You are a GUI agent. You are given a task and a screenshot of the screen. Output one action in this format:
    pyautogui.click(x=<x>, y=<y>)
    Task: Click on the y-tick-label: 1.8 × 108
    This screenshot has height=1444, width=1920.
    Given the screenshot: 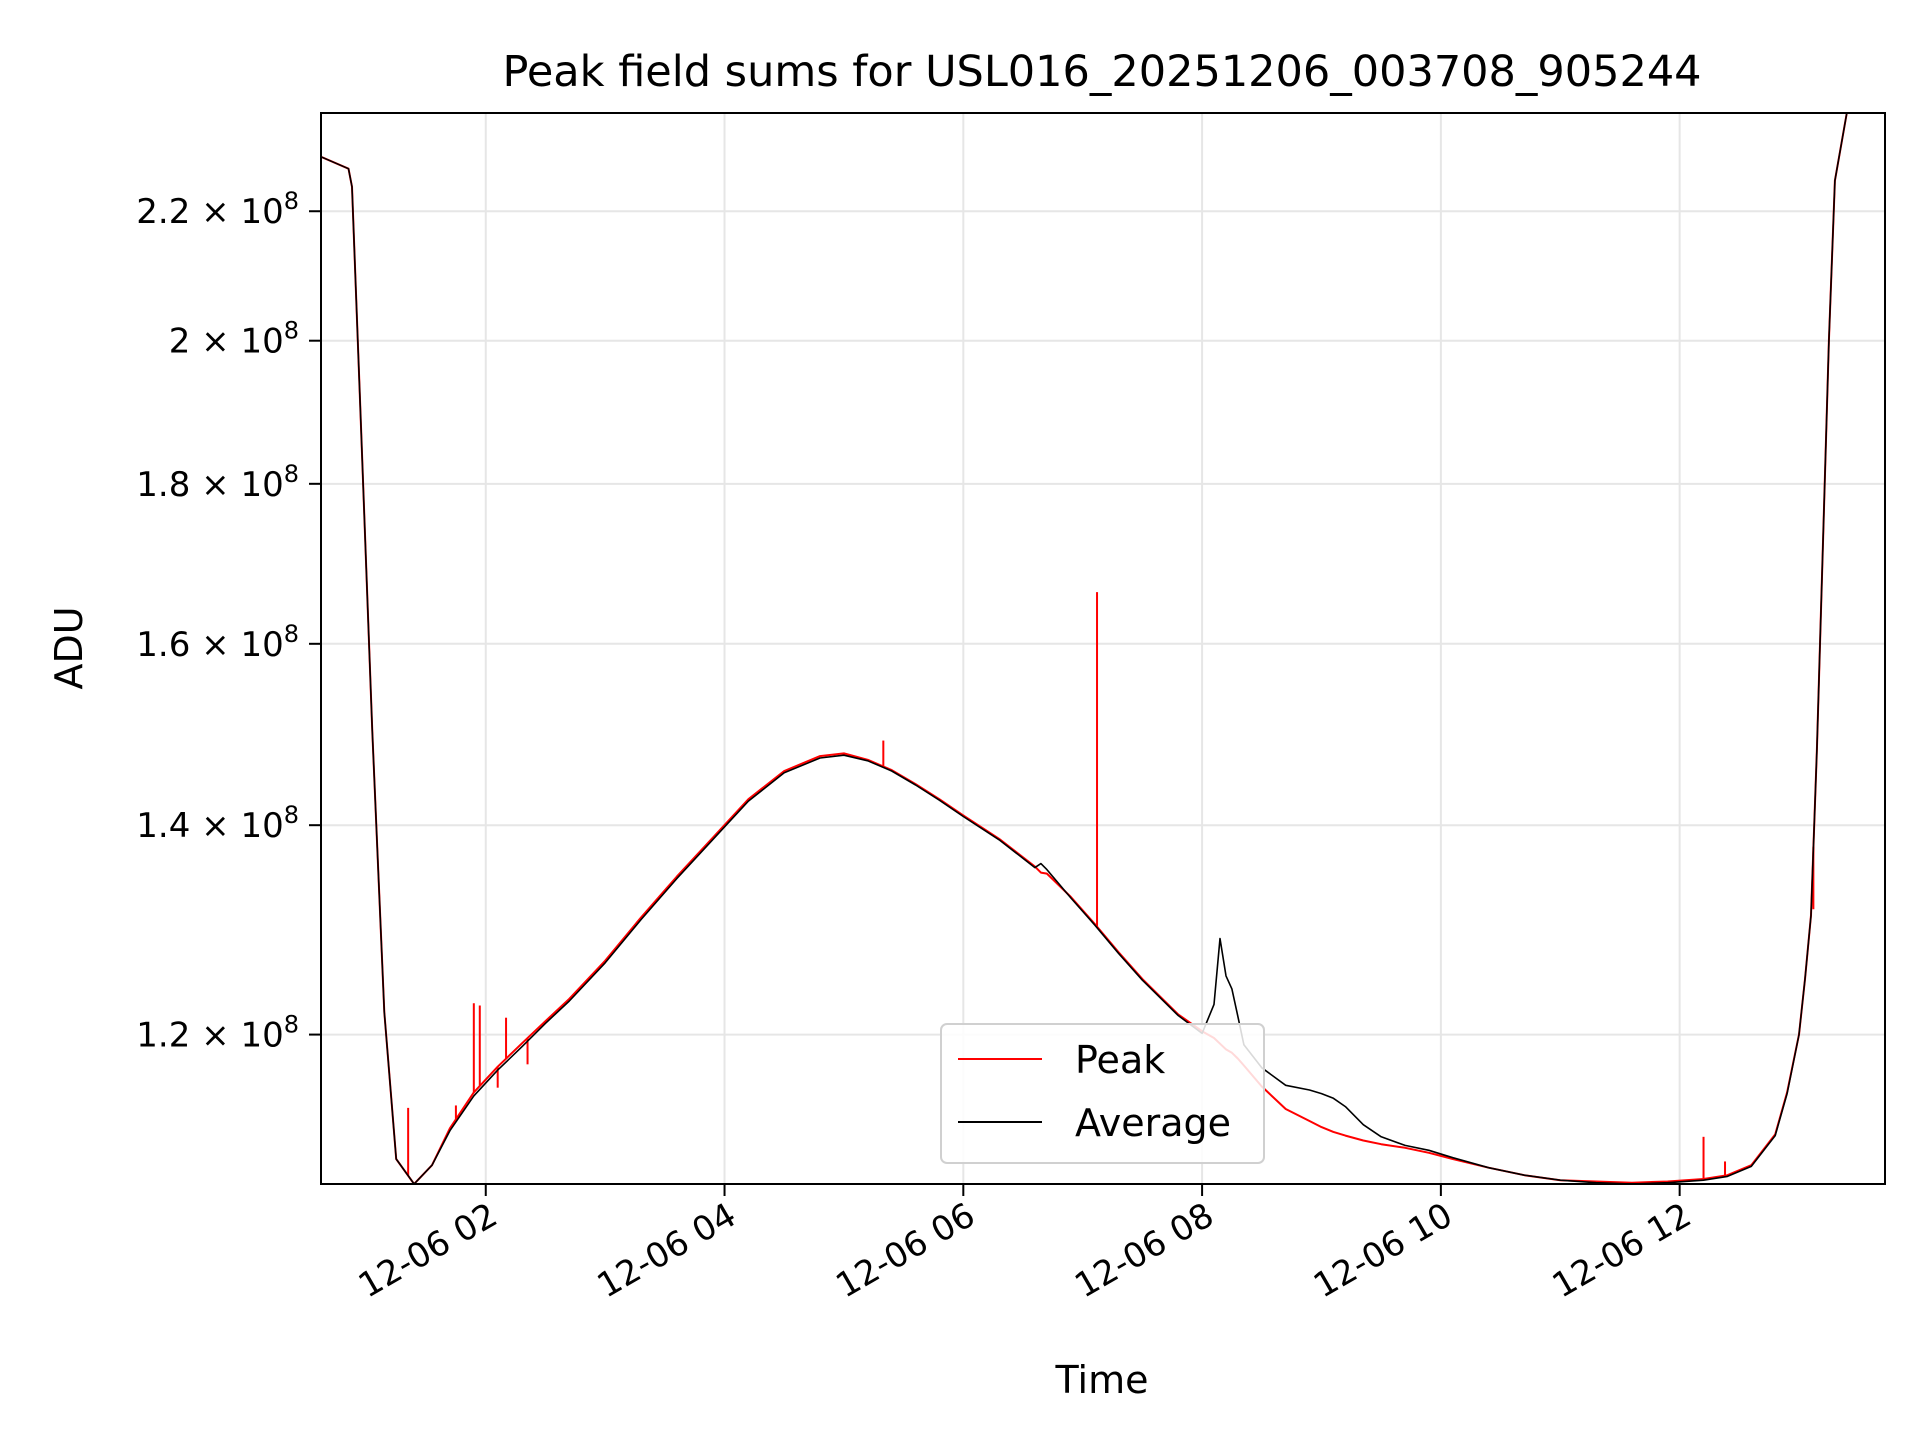 What is the action you would take?
    pyautogui.click(x=217, y=482)
    